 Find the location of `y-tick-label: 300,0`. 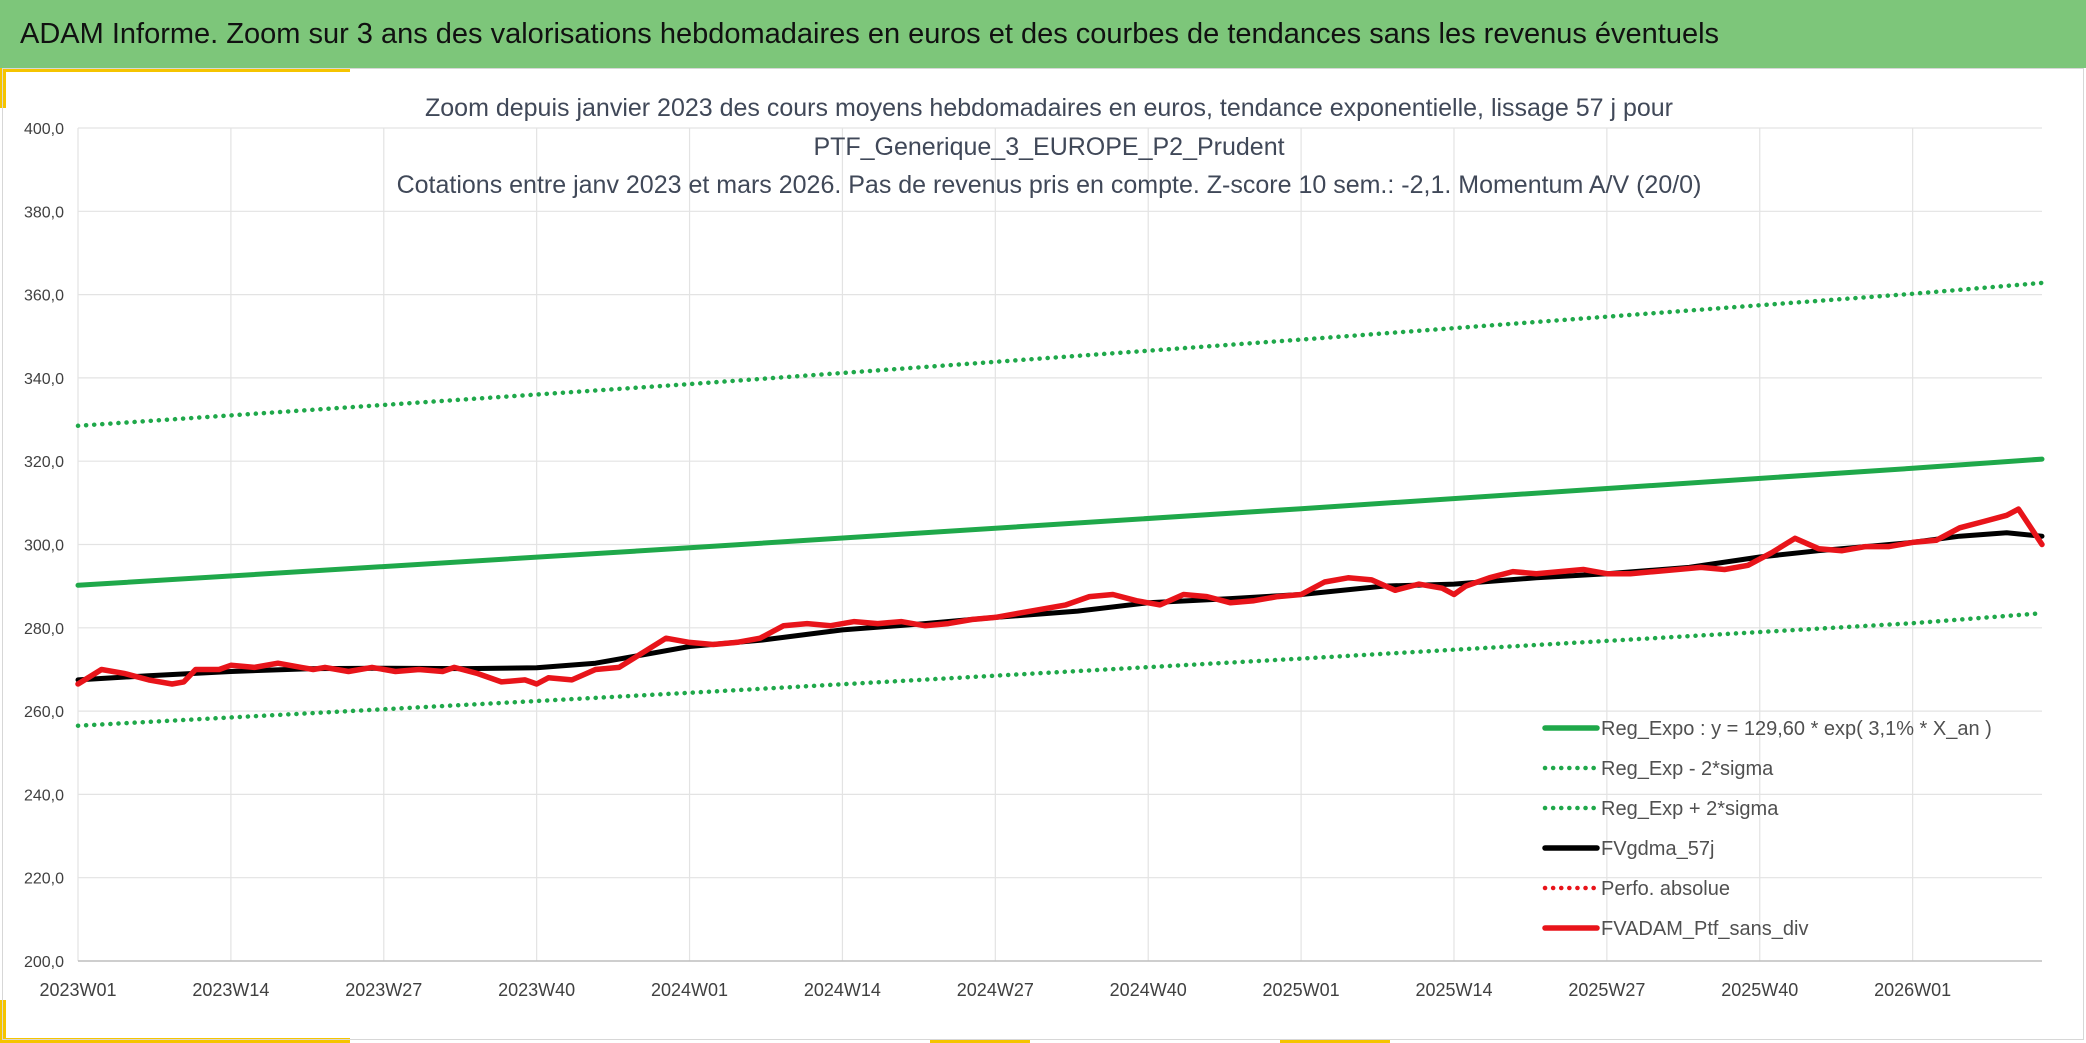

y-tick-label: 300,0 is located at coordinates (44, 546).